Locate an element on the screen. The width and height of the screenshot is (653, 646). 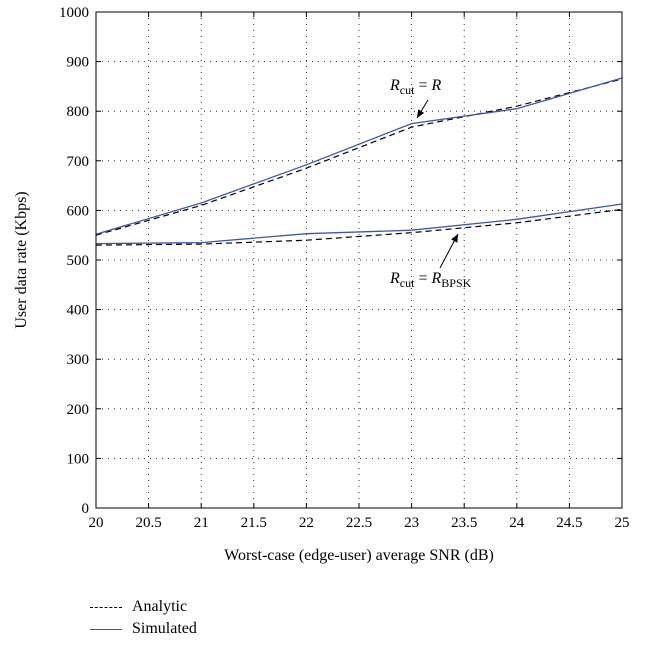
annotation-label: Rcut = R is located at coordinates (415, 87).